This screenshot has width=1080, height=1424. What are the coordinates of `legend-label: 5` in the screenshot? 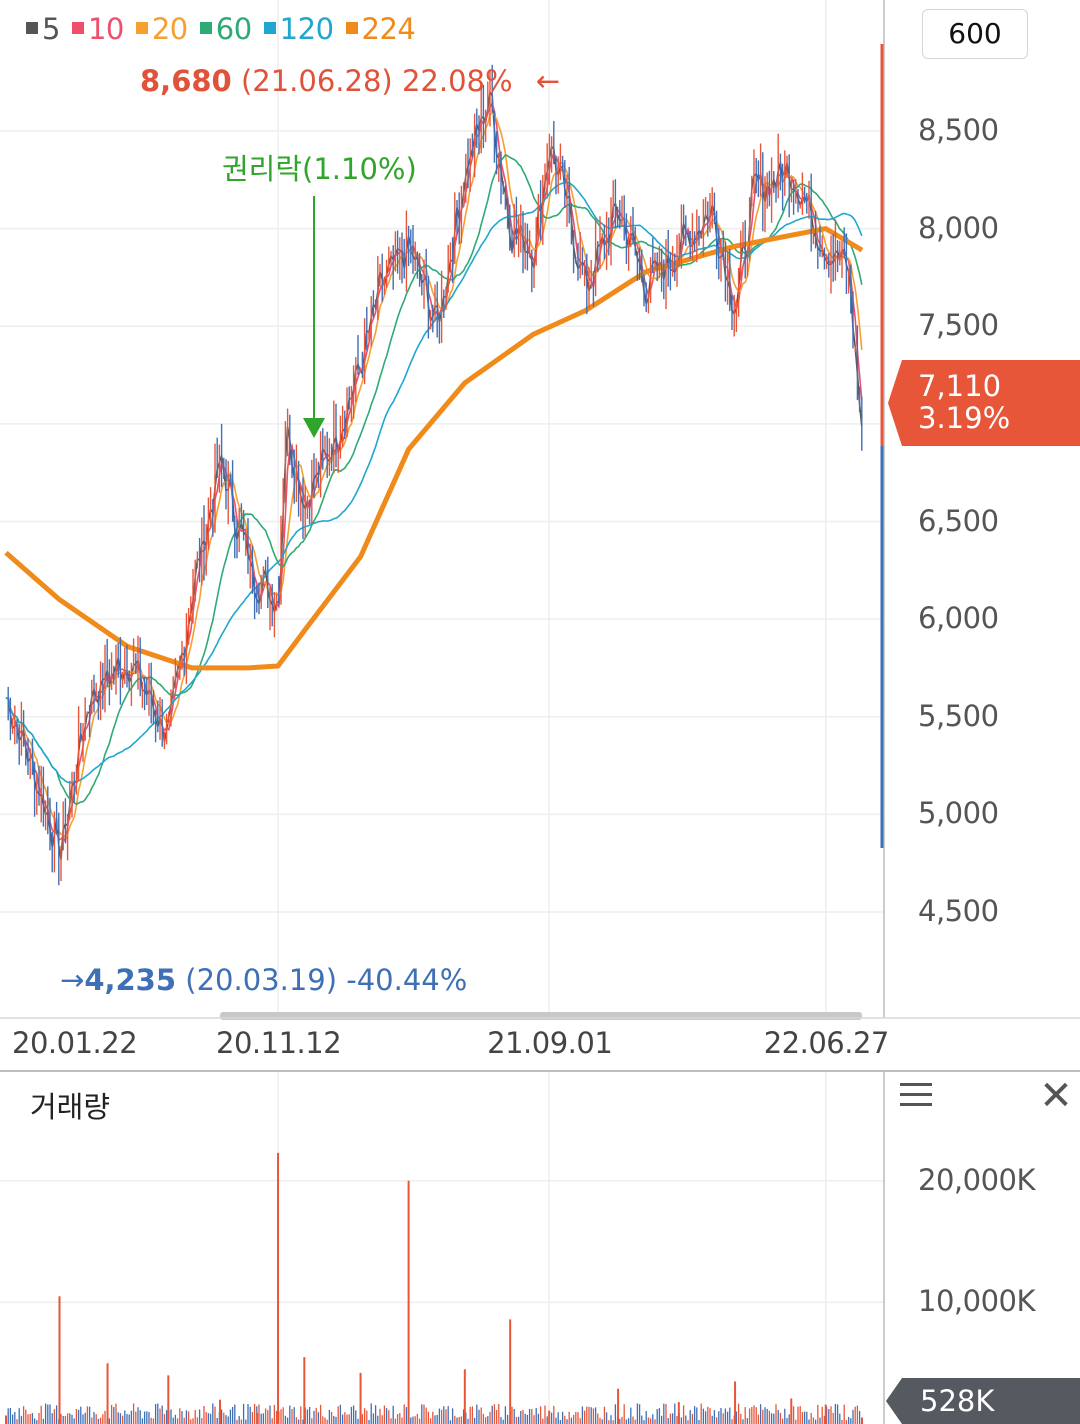 It's located at (51, 29).